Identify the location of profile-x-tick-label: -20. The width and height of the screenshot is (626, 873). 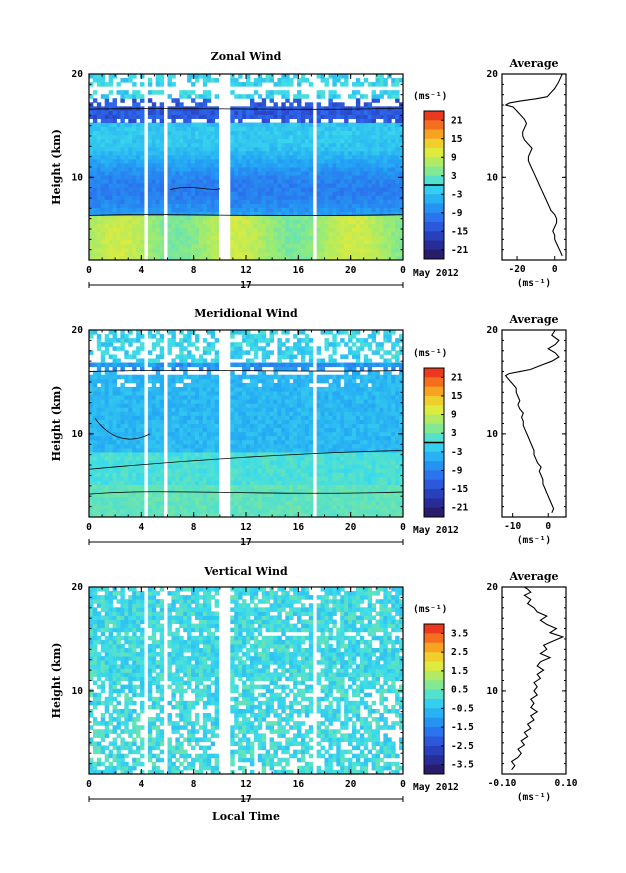
(516, 269).